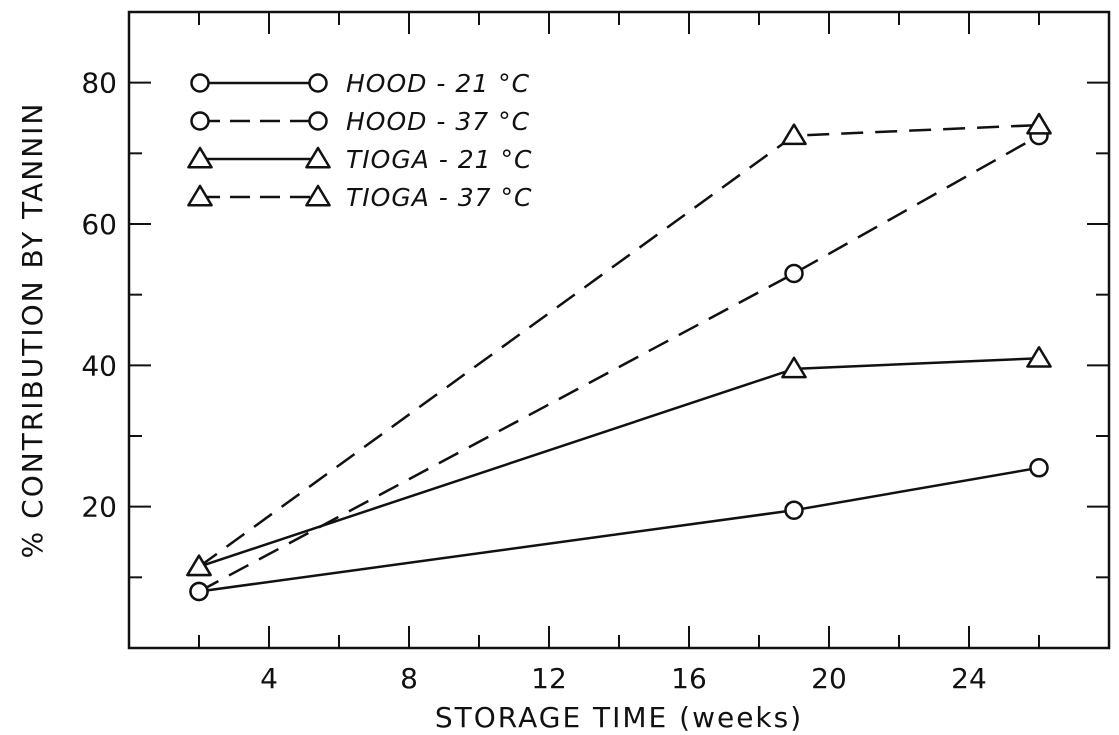  What do you see at coordinates (549, 678) in the screenshot?
I see `x-tick-label: 12` at bounding box center [549, 678].